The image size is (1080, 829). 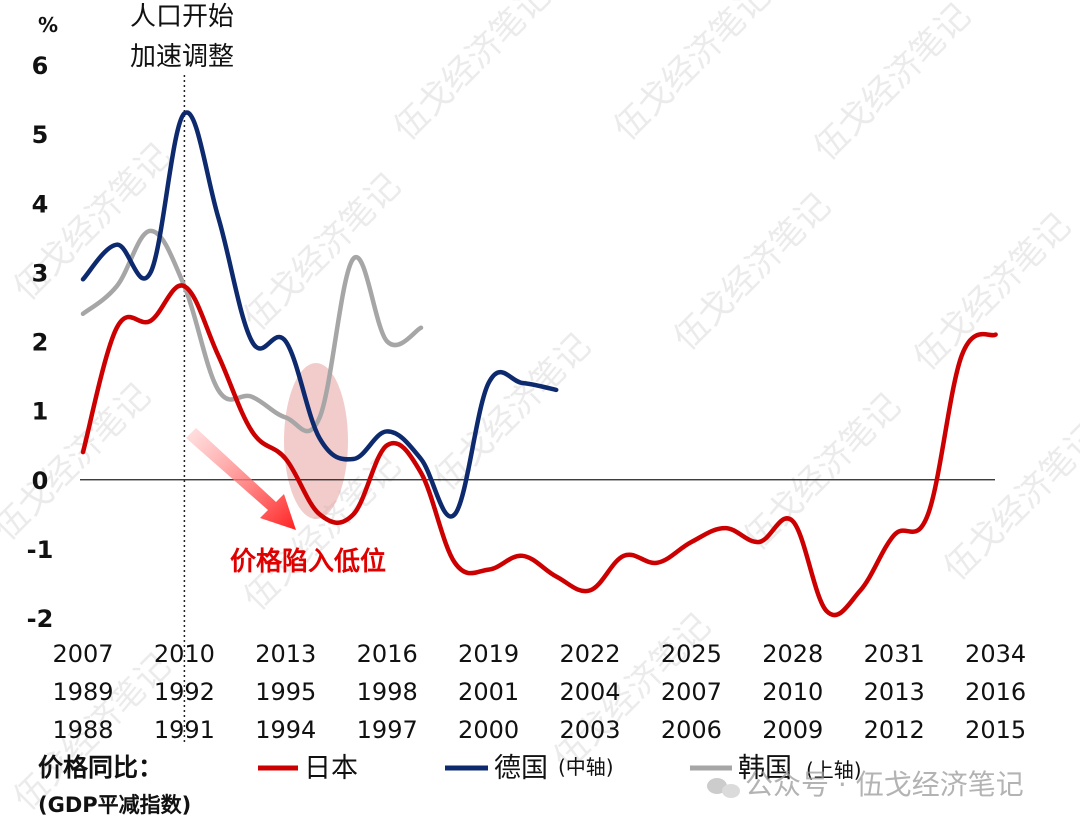 What do you see at coordinates (792, 730) in the screenshot?
I see `x-tick-label-axis-bottom: 2009` at bounding box center [792, 730].